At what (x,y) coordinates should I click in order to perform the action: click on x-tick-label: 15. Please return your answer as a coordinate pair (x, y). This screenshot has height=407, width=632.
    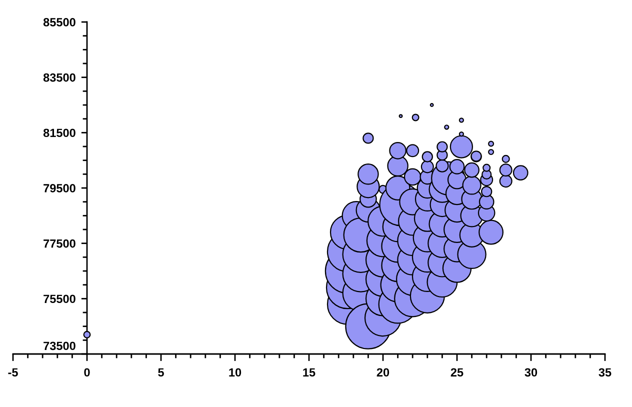
    Looking at the image, I should click on (309, 372).